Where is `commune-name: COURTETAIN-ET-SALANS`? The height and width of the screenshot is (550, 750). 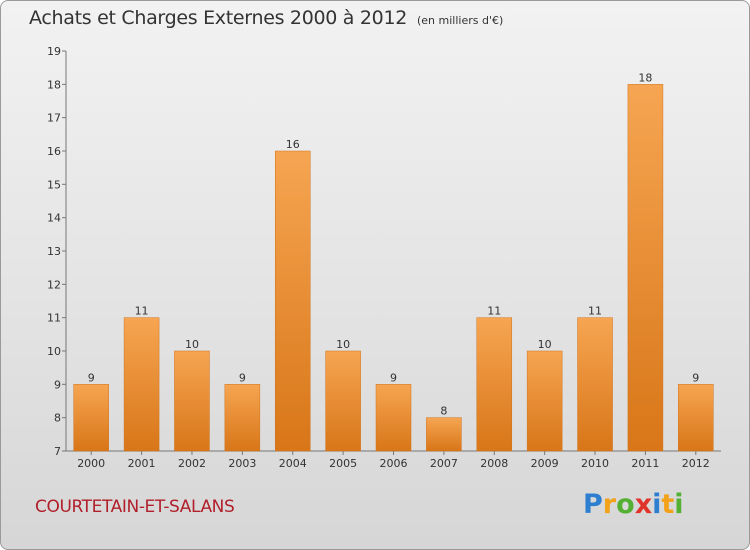 commune-name: COURTETAIN-ET-SALANS is located at coordinates (135, 507).